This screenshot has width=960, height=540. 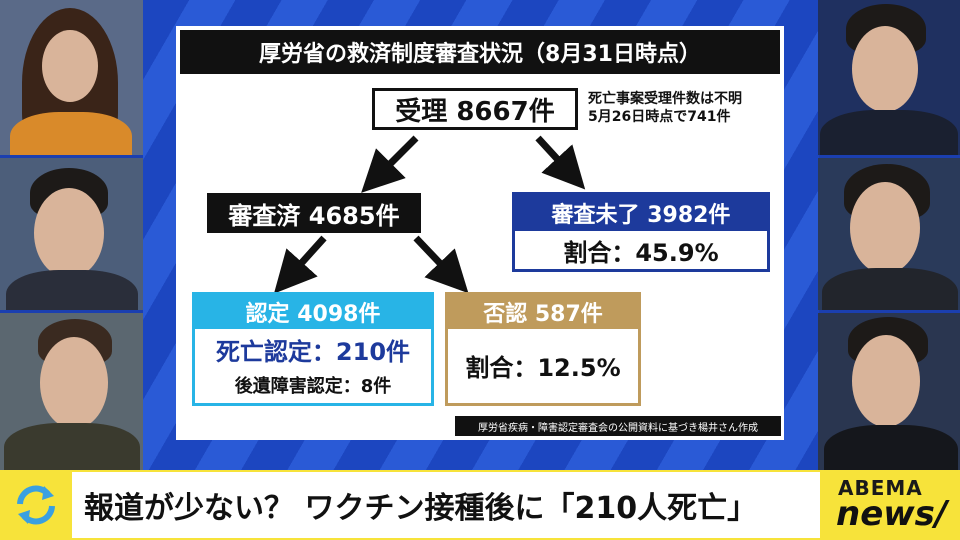 I want to click on pending-box: 審査未了 3982件 割合：45.9%, so click(x=641, y=232).